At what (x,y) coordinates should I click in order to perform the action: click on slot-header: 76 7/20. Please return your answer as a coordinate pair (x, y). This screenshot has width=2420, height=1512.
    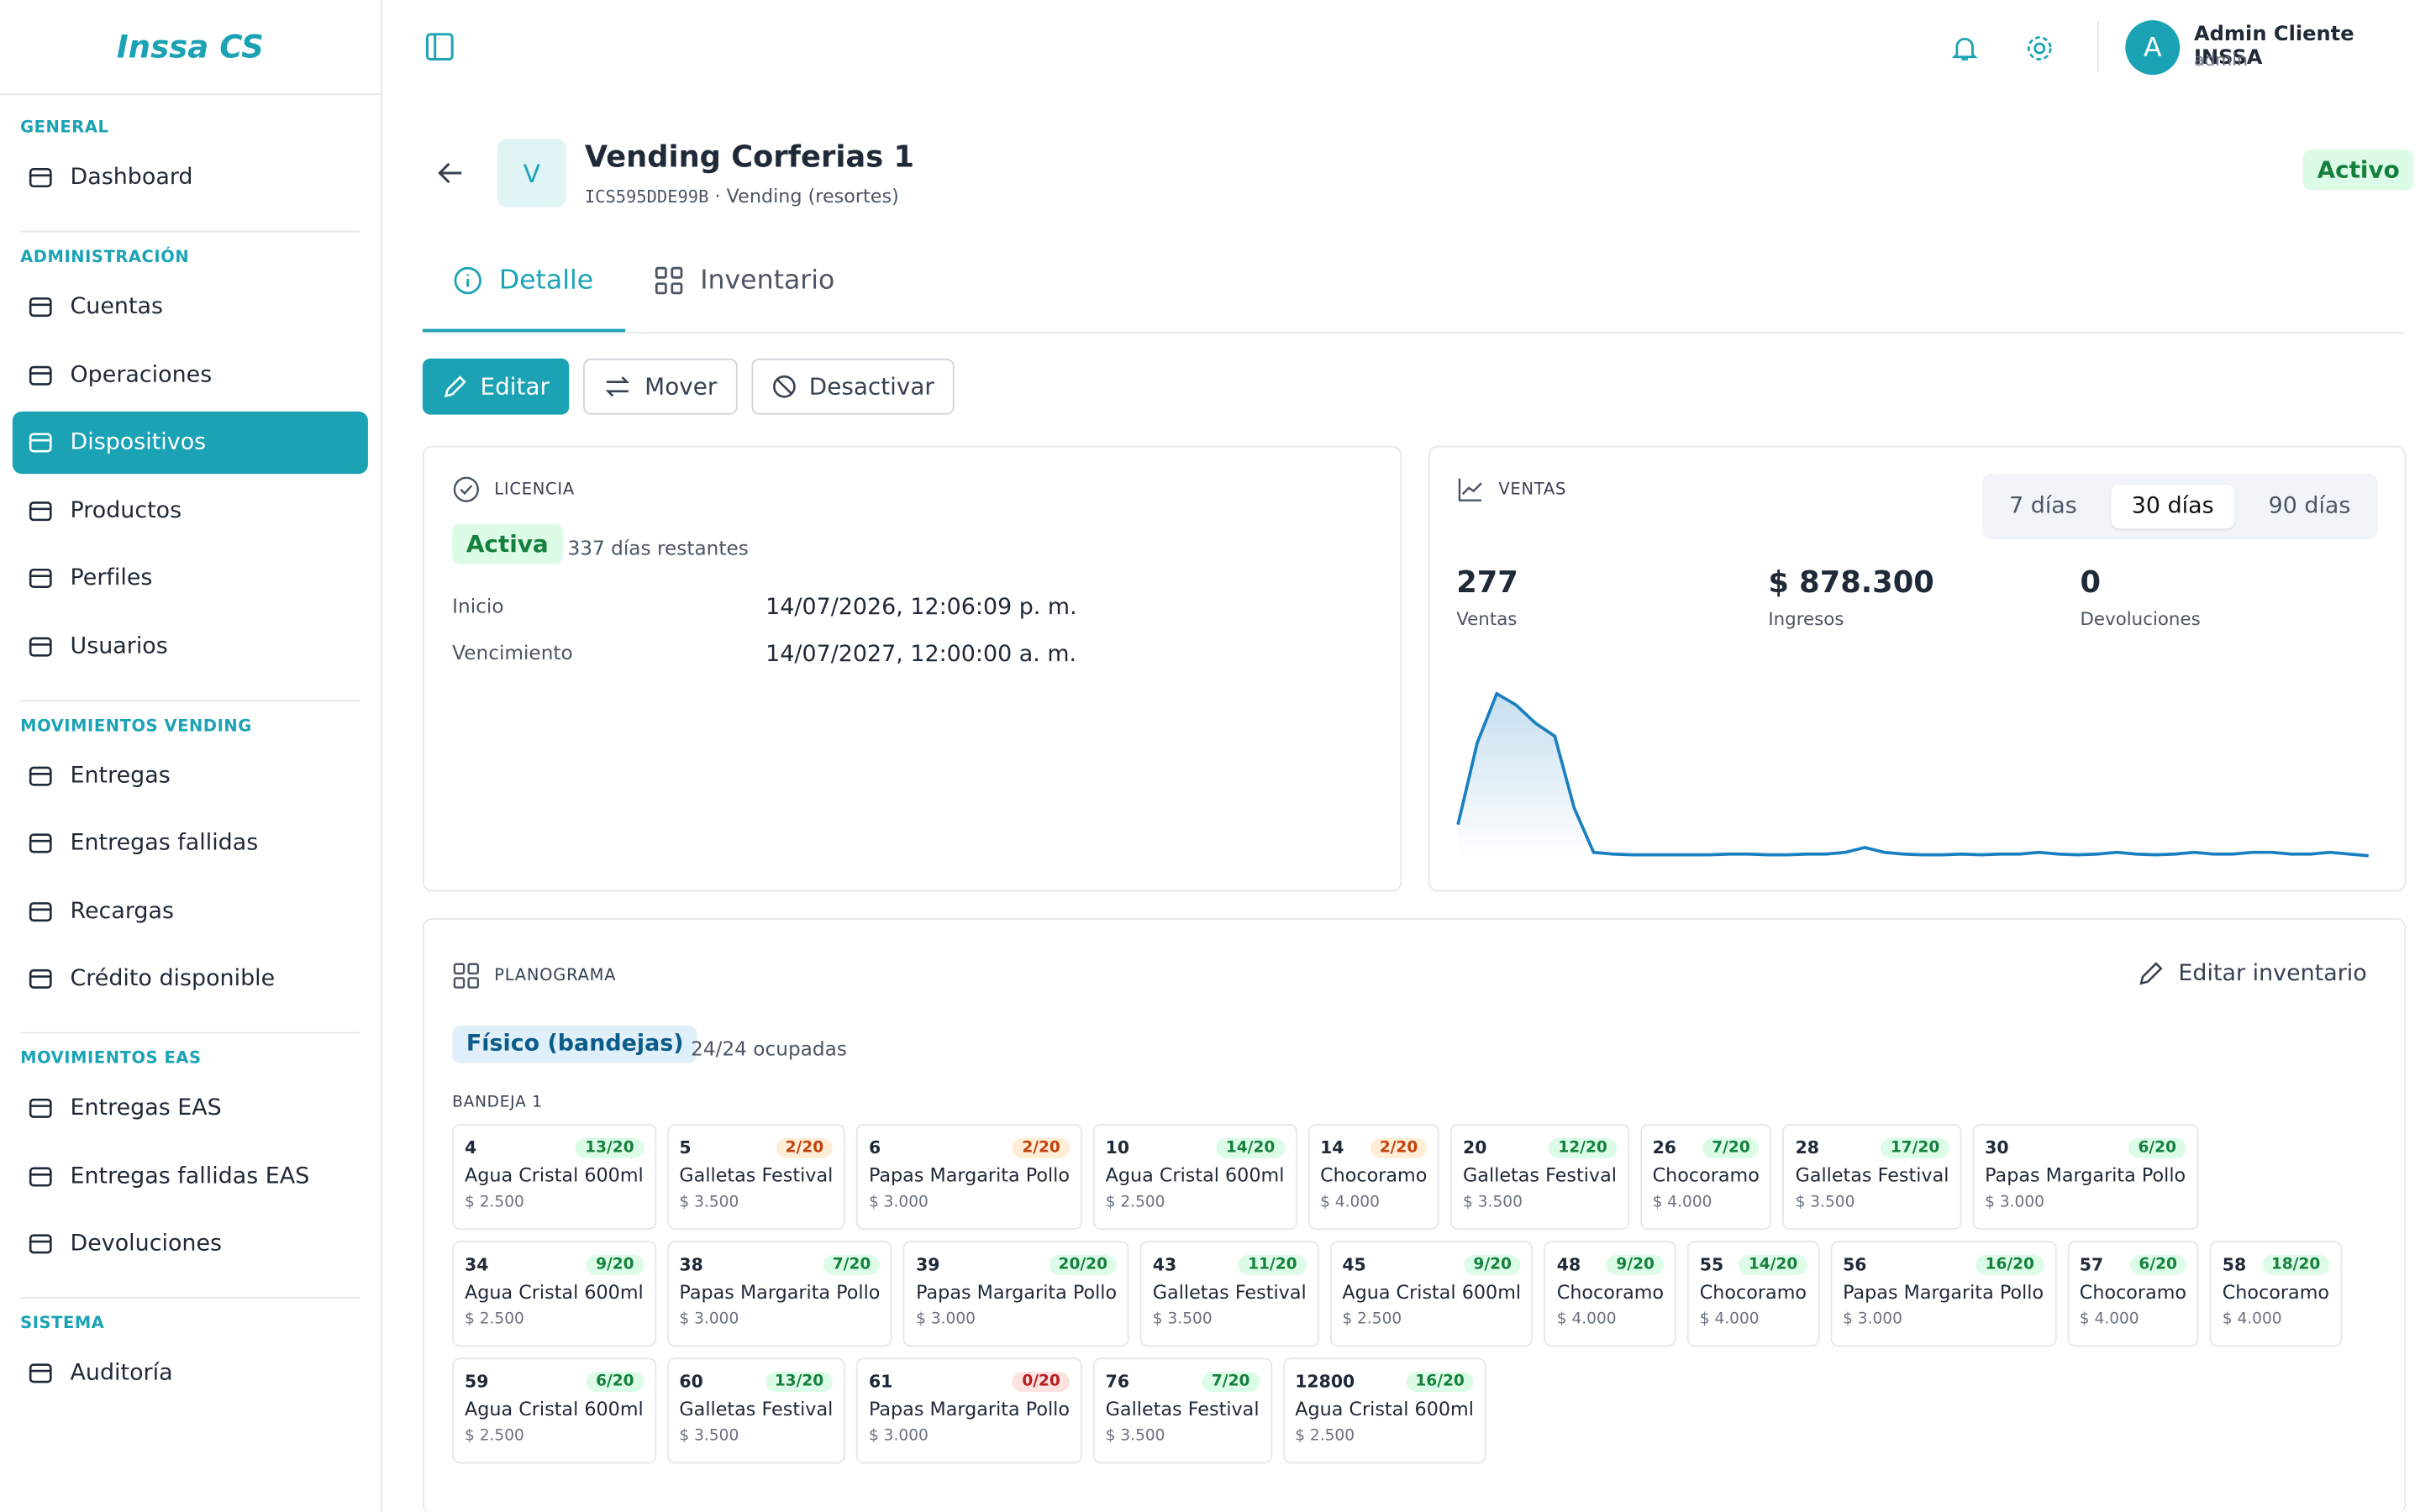
    Looking at the image, I should click on (1182, 1382).